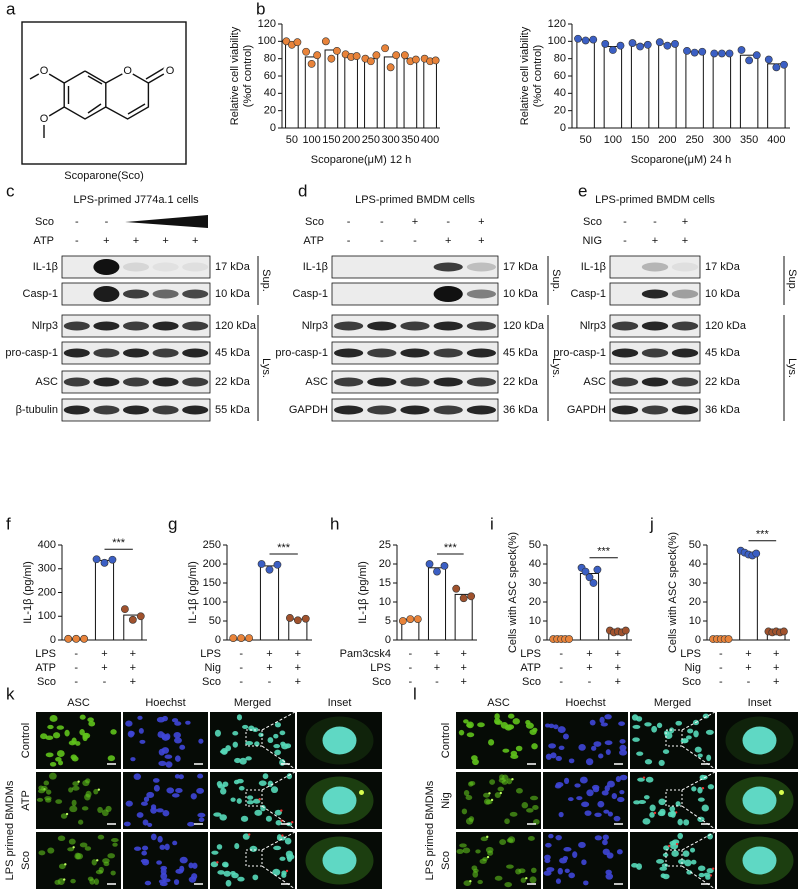  What do you see at coordinates (104, 93) in the screenshot?
I see `structure` at bounding box center [104, 93].